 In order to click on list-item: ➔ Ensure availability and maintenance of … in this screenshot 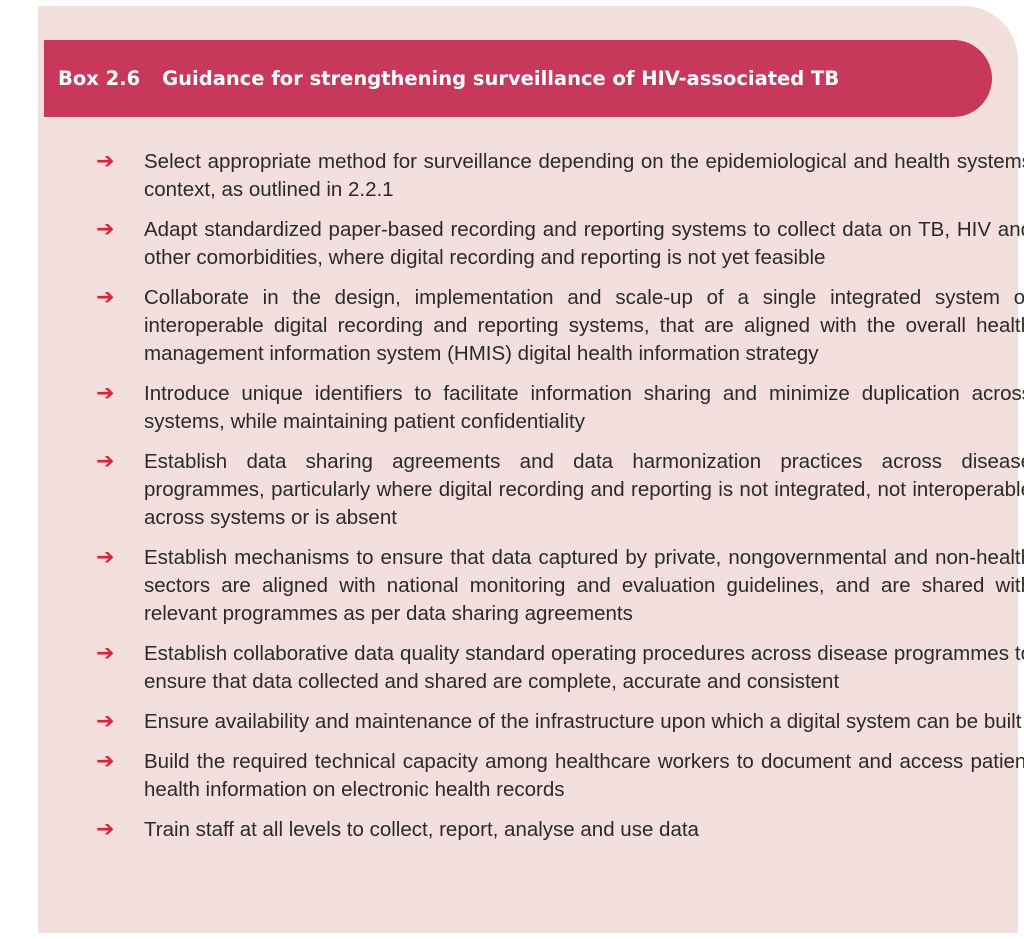, I will do `click(560, 722)`.